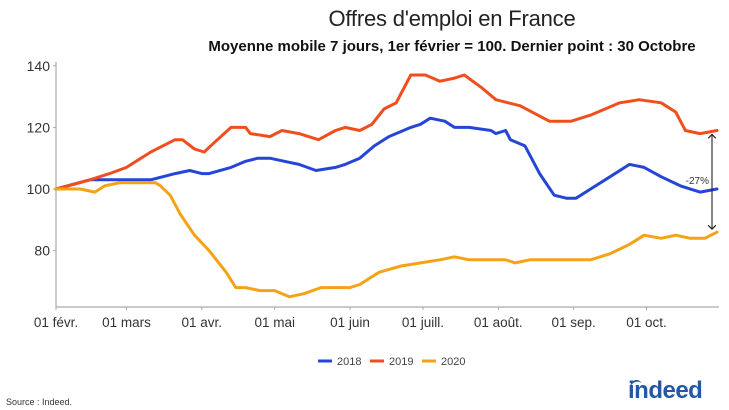 Image resolution: width=729 pixels, height=410 pixels. What do you see at coordinates (39, 189) in the screenshot?
I see `y-tick-label: 100` at bounding box center [39, 189].